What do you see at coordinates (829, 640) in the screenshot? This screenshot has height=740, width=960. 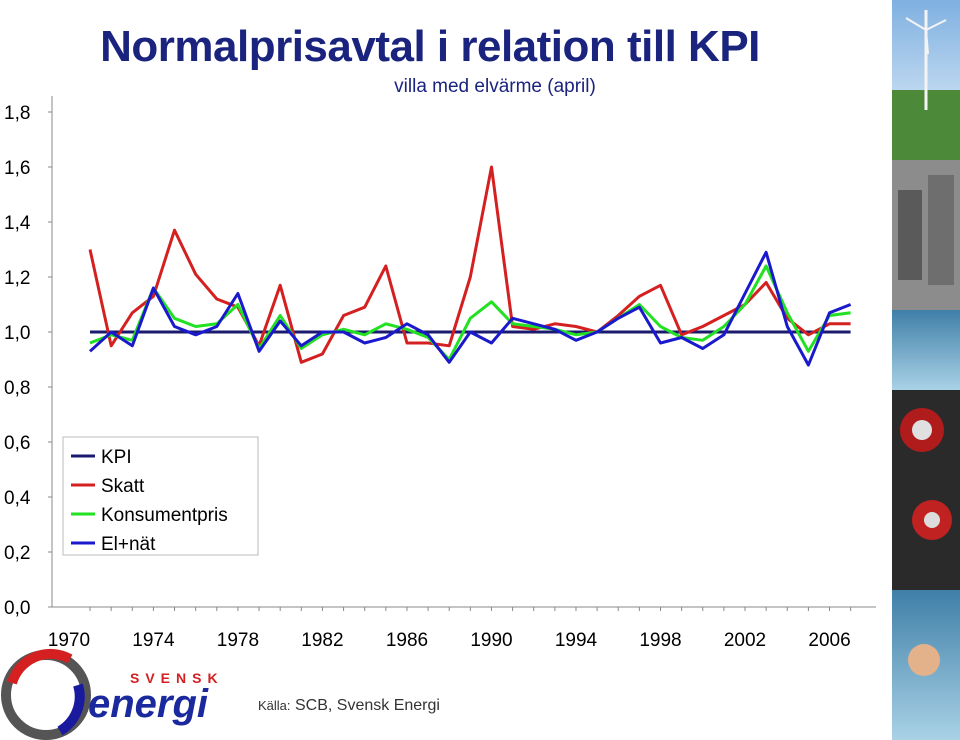 I see `x-tick-label: 2006` at bounding box center [829, 640].